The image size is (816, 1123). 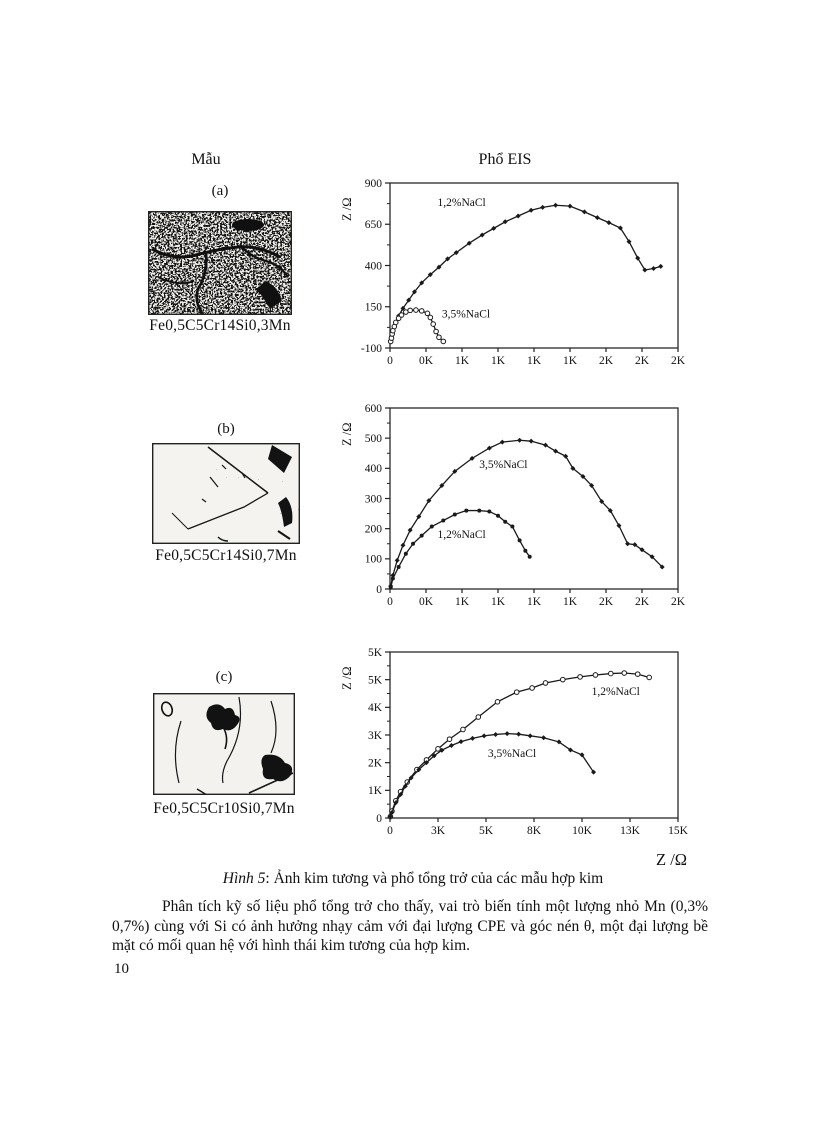 I want to click on micrograph-c, so click(x=224, y=744).